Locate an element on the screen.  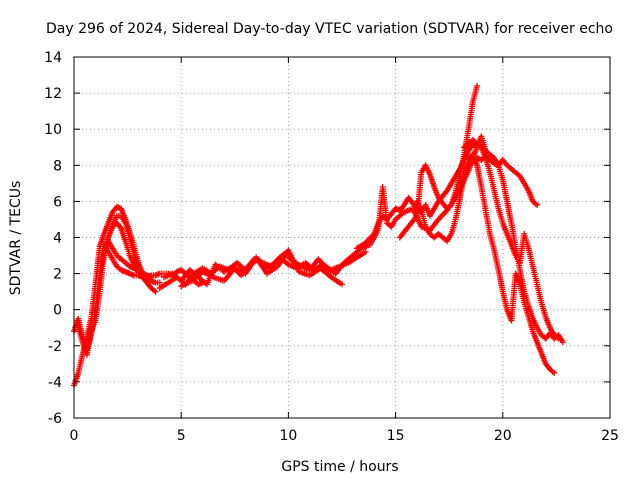
series-sat-e is located at coordinates (132, 266).